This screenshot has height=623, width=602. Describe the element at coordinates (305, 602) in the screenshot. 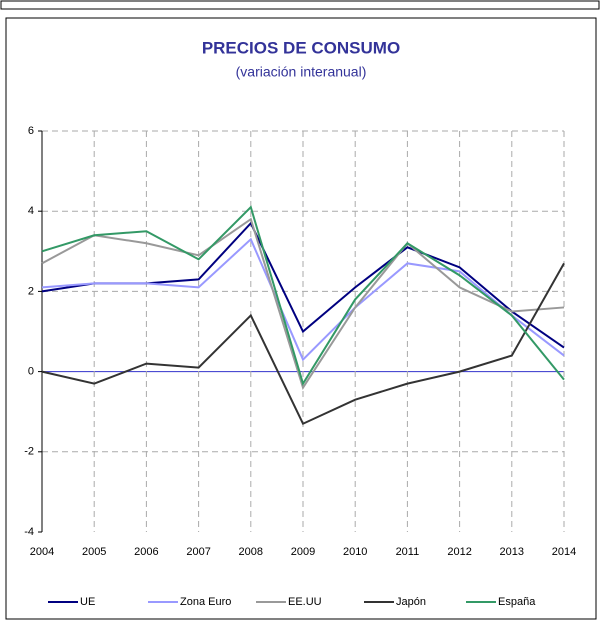

I see `legend-label: EE.UU` at that location.